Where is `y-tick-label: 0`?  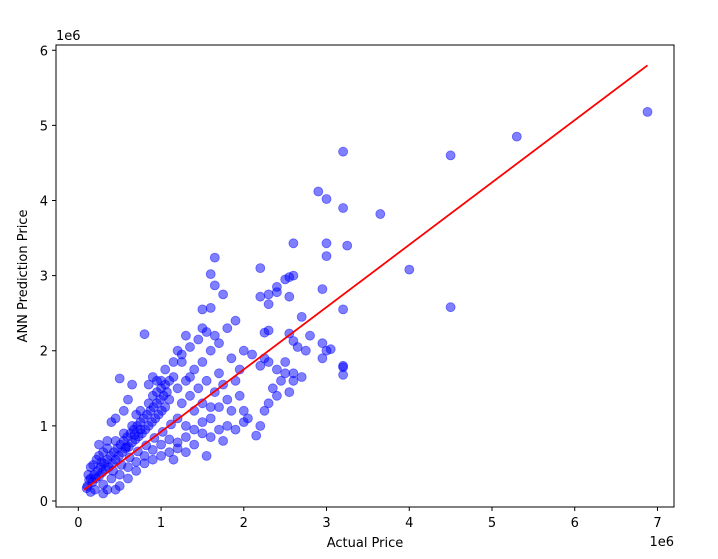 y-tick-label: 0 is located at coordinates (44, 502).